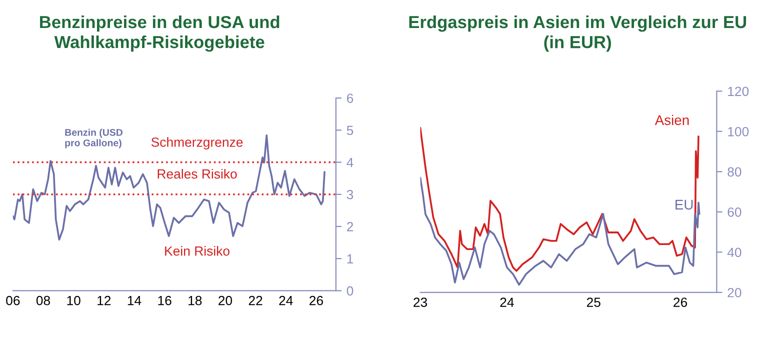  What do you see at coordinates (735, 172) in the screenshot?
I see `y-tick-label: 80` at bounding box center [735, 172].